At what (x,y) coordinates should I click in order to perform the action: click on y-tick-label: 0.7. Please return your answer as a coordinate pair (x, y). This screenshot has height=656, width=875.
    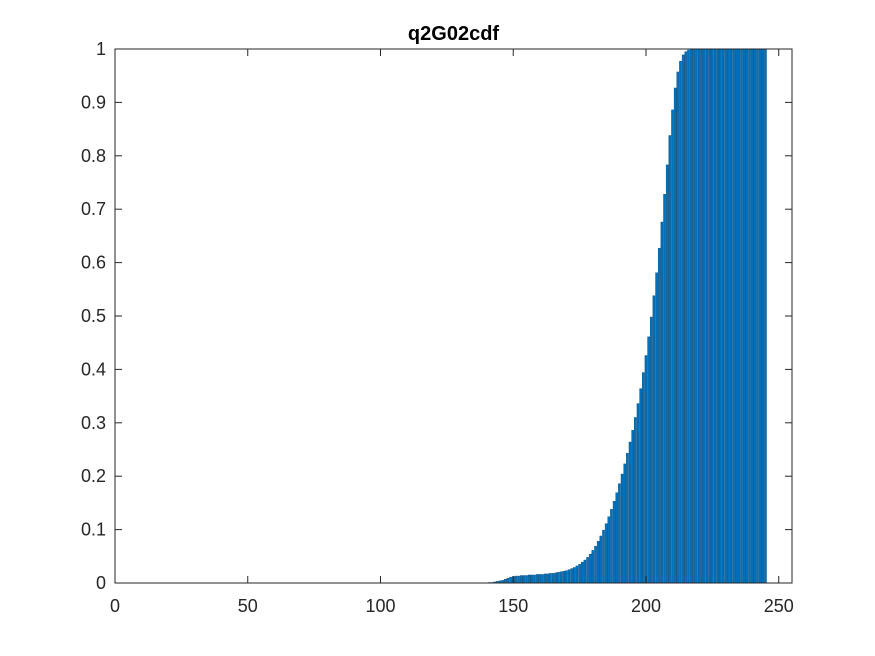
    Looking at the image, I should click on (93, 209).